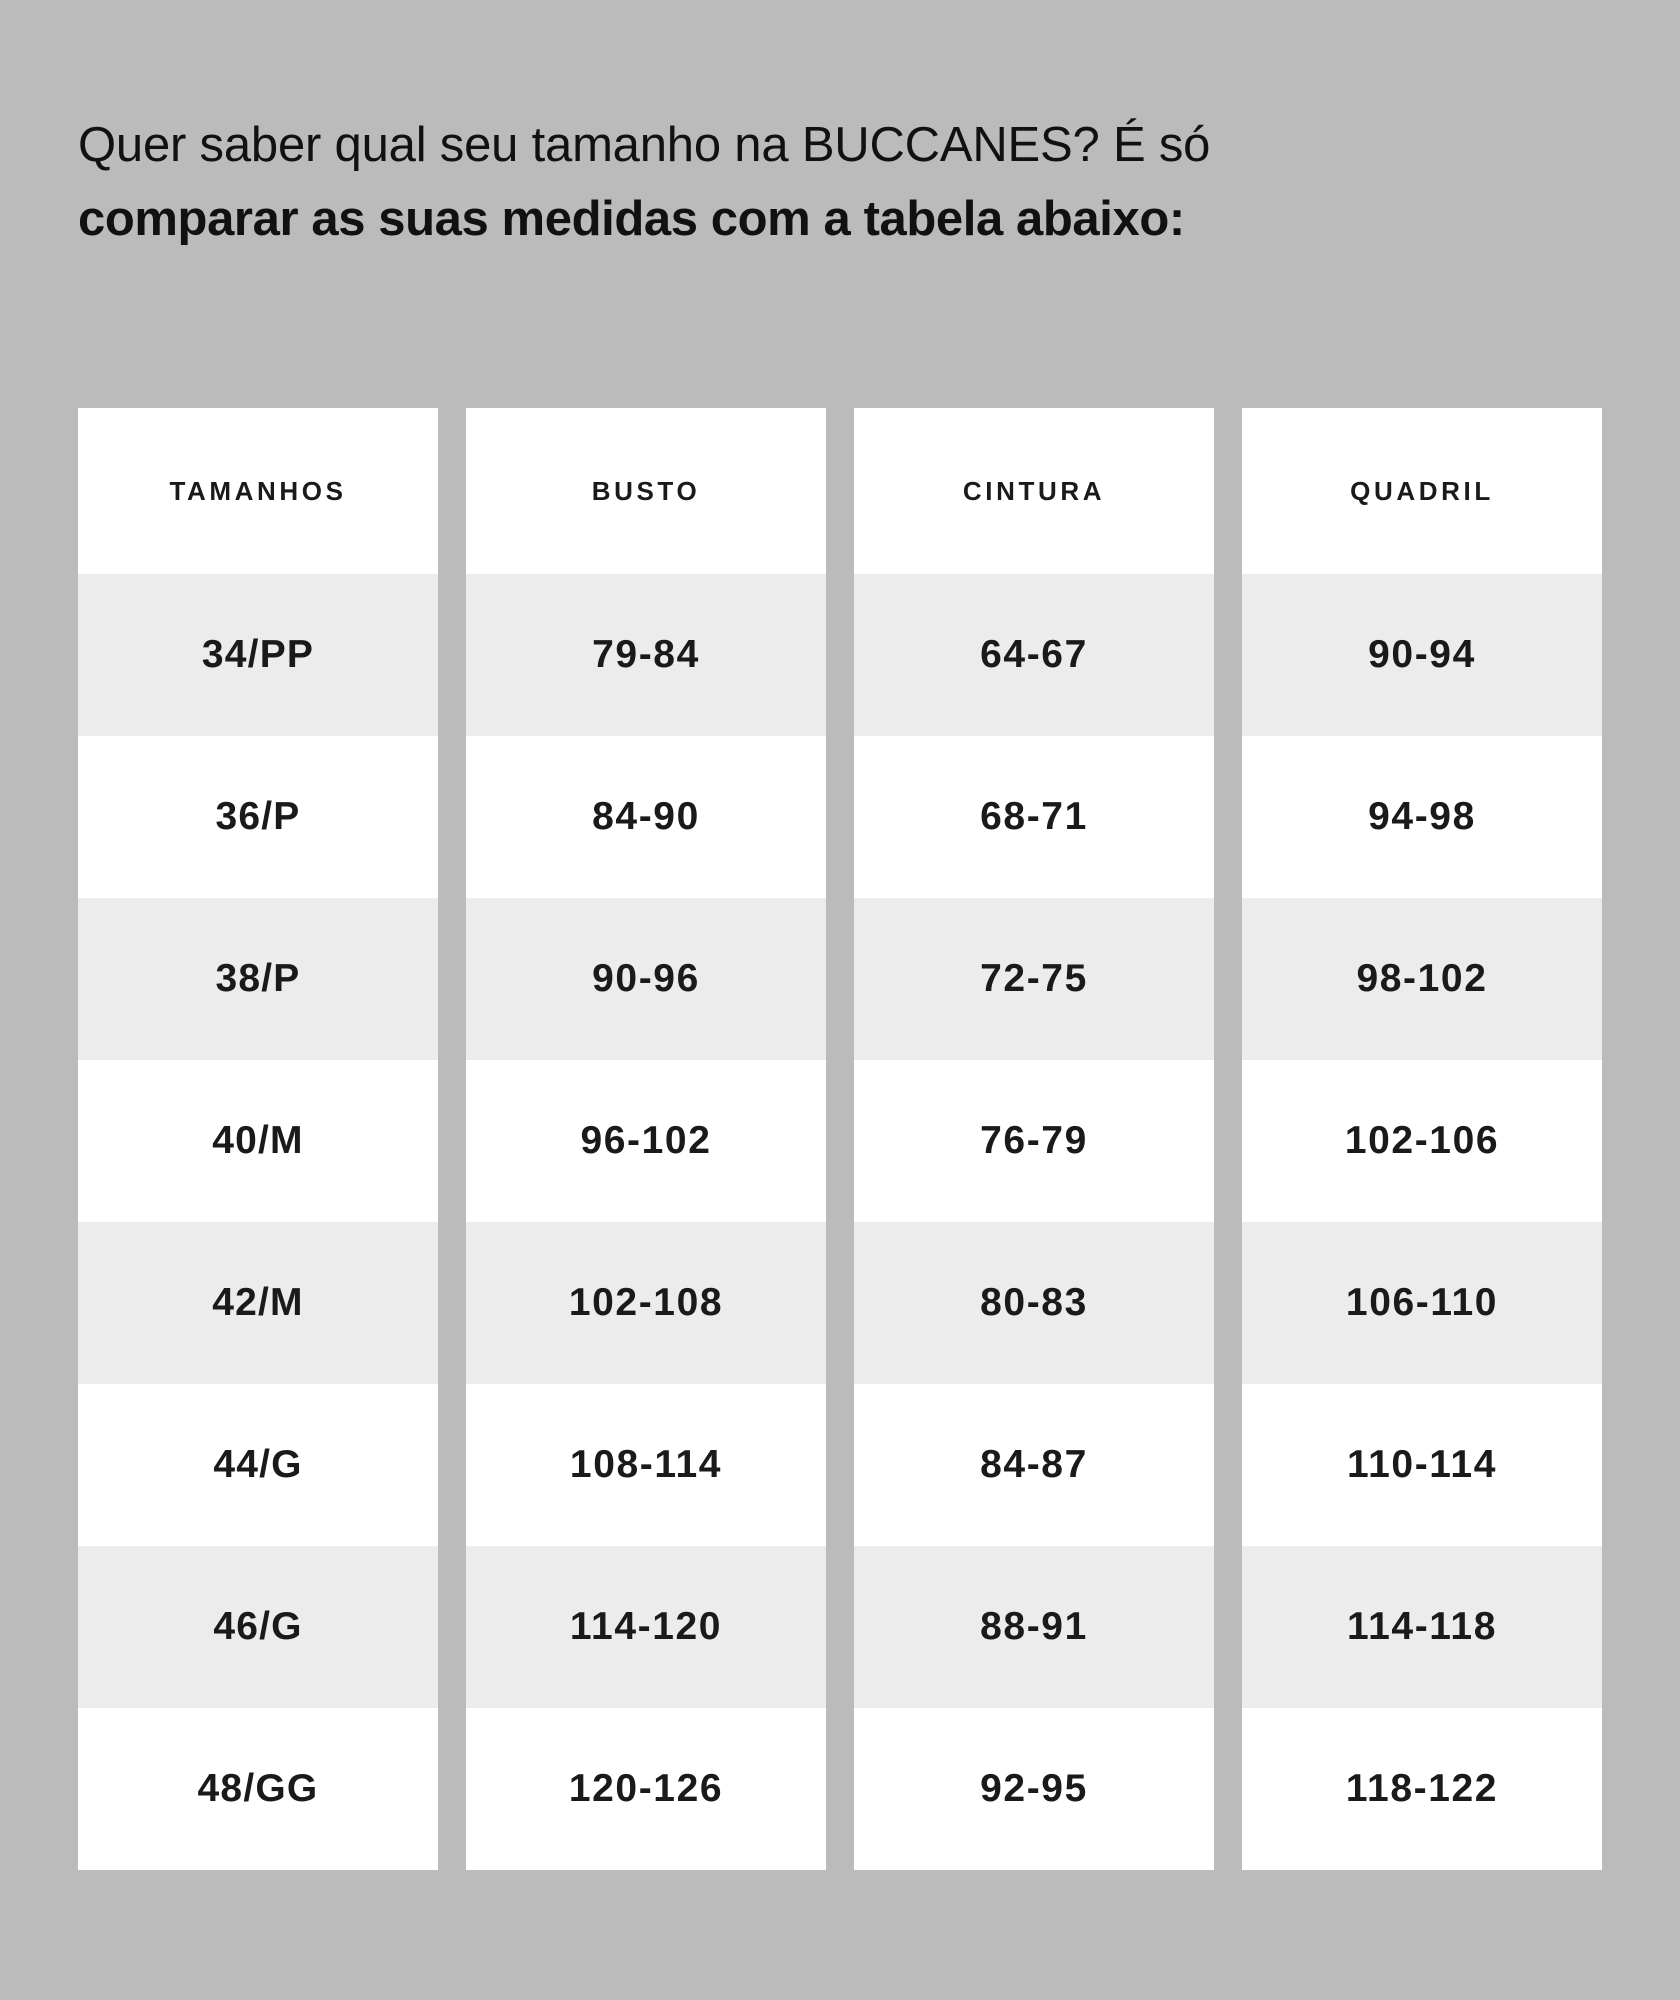  What do you see at coordinates (258, 979) in the screenshot?
I see `table-cell-tamanhos-3: 38/P` at bounding box center [258, 979].